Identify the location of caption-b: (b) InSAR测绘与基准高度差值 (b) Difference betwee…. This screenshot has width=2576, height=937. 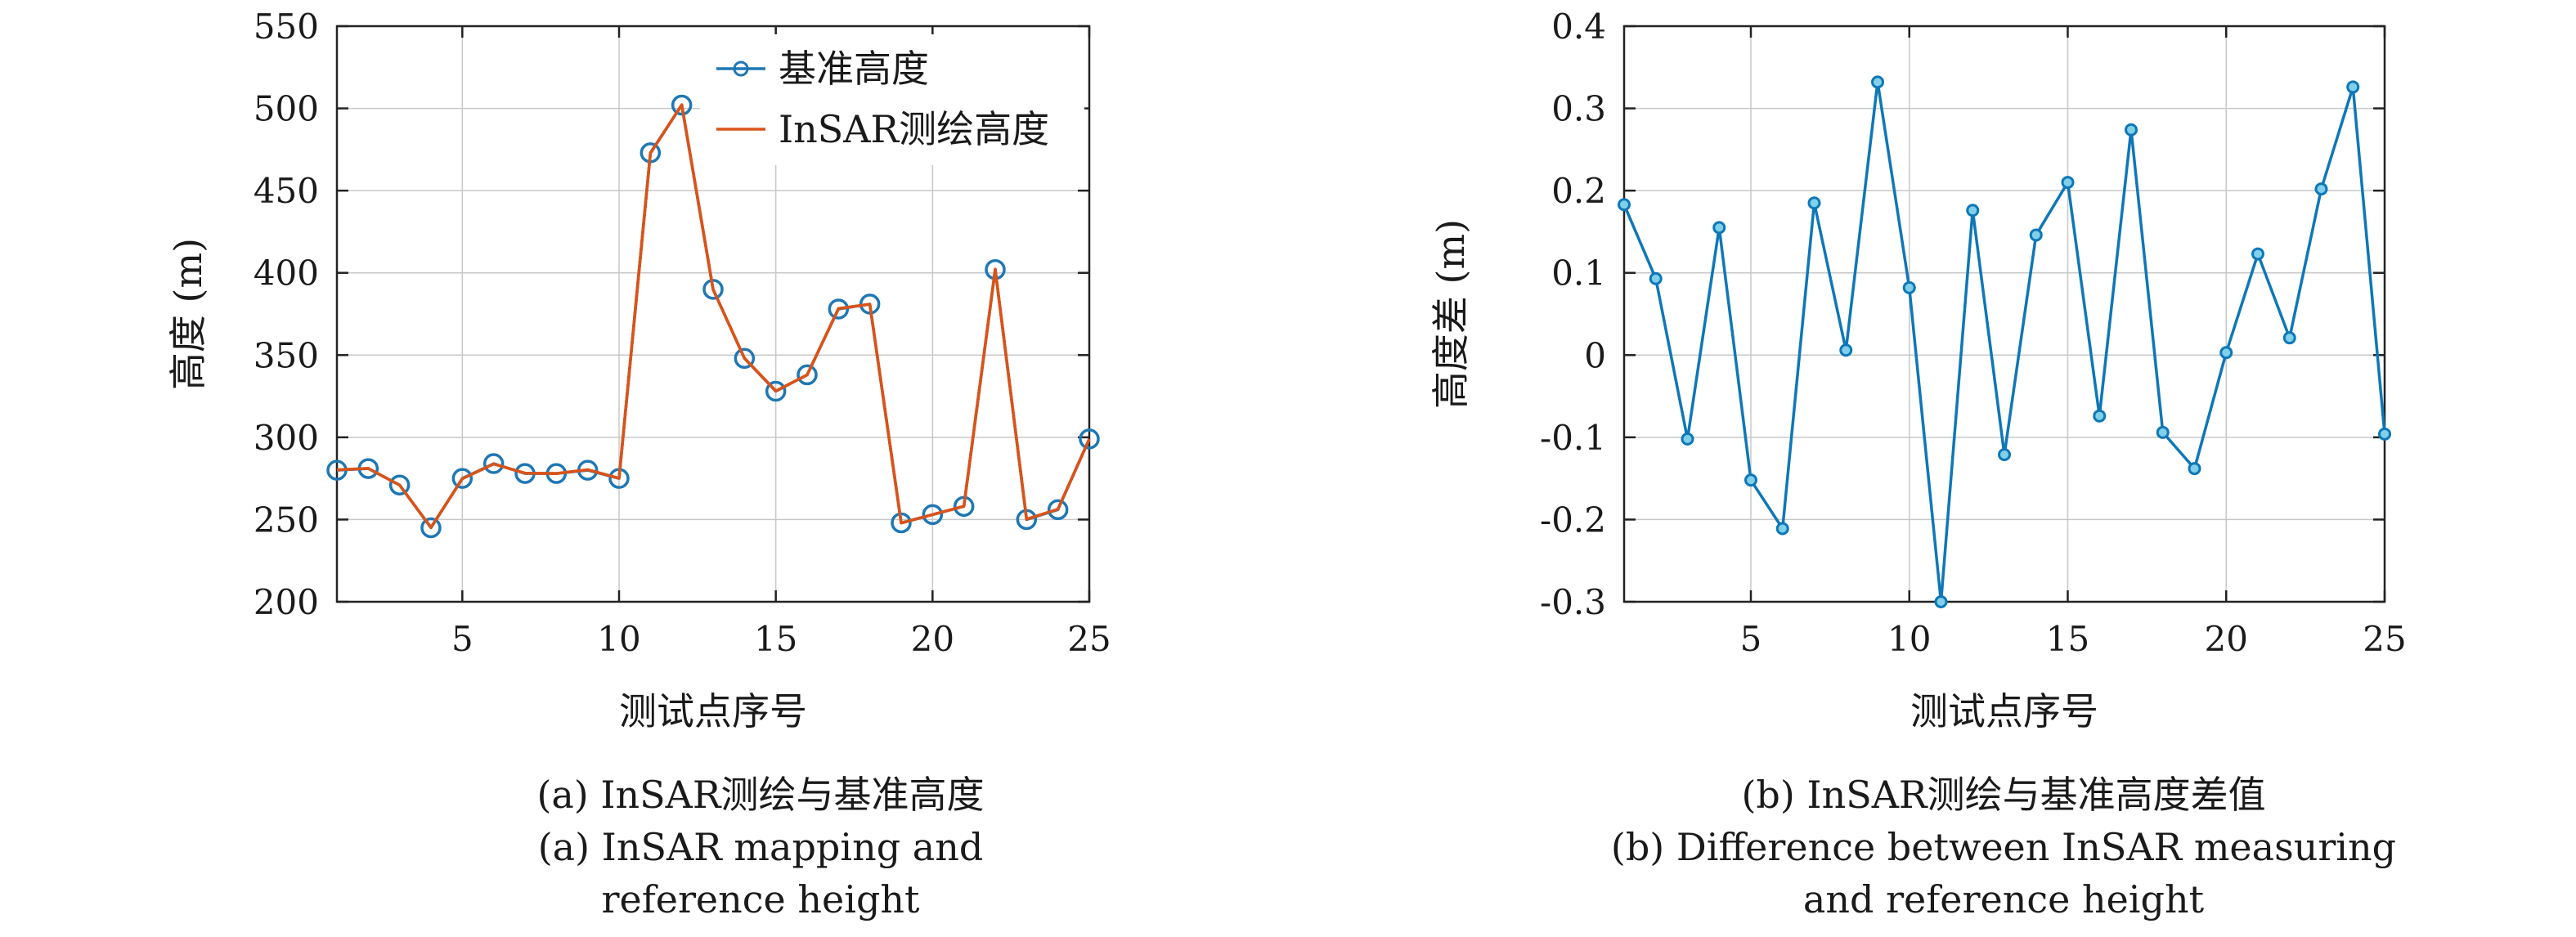
(2004, 847).